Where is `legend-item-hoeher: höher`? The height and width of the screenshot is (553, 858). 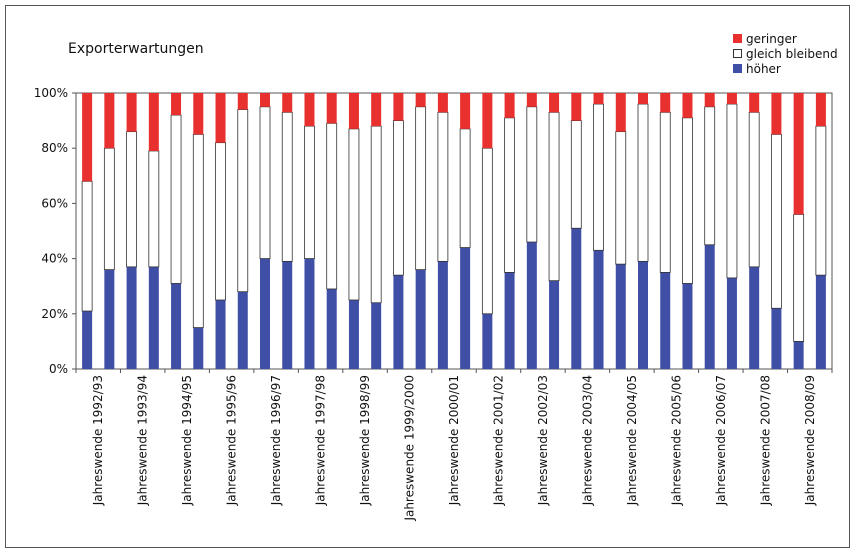 legend-item-hoeher: höher is located at coordinates (785, 68).